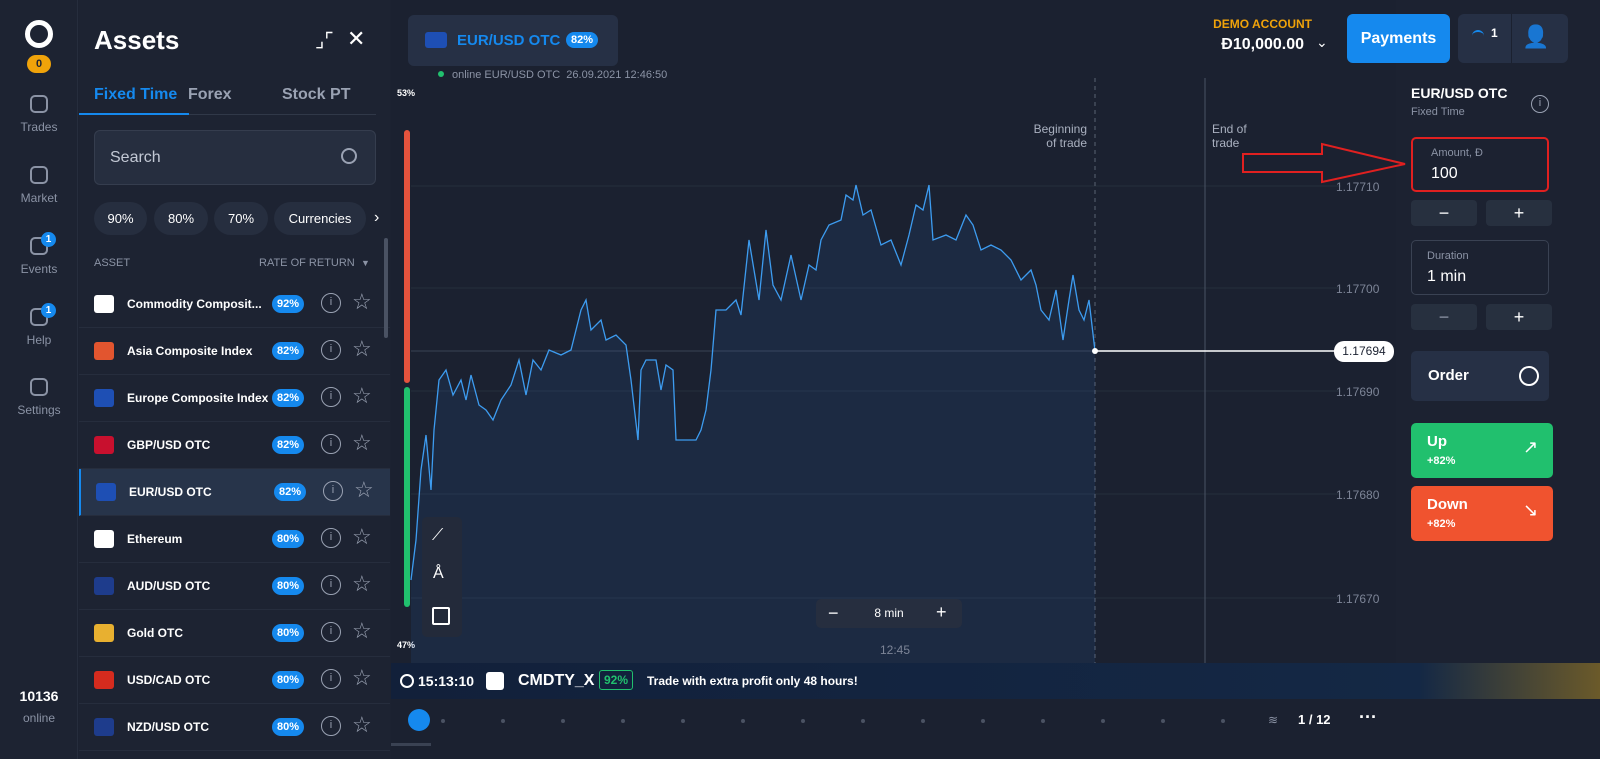  What do you see at coordinates (190, 351) in the screenshot?
I see `asset-name: Asia Composite Index` at bounding box center [190, 351].